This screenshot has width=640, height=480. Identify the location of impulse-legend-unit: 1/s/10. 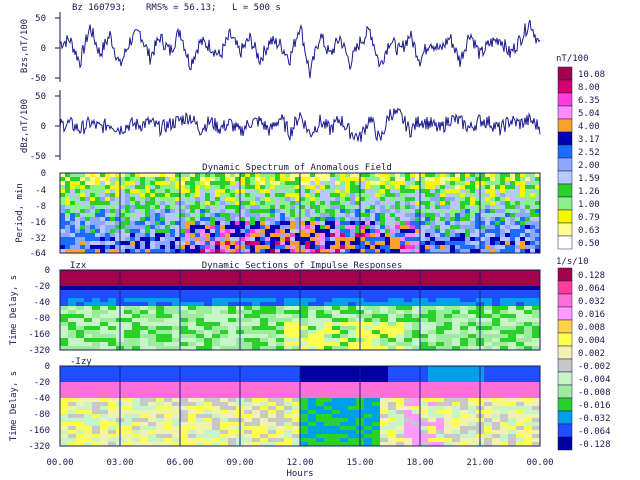
(572, 262).